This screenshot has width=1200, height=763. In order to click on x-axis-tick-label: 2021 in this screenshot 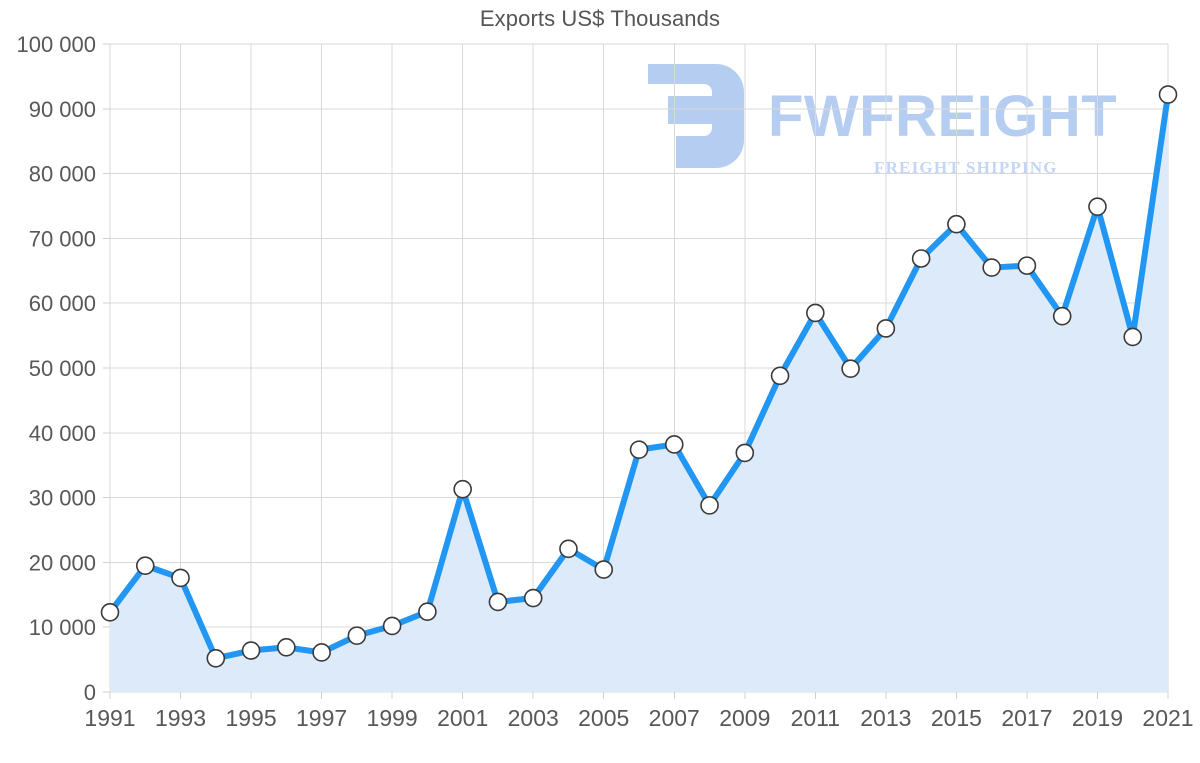, I will do `click(1167, 718)`.